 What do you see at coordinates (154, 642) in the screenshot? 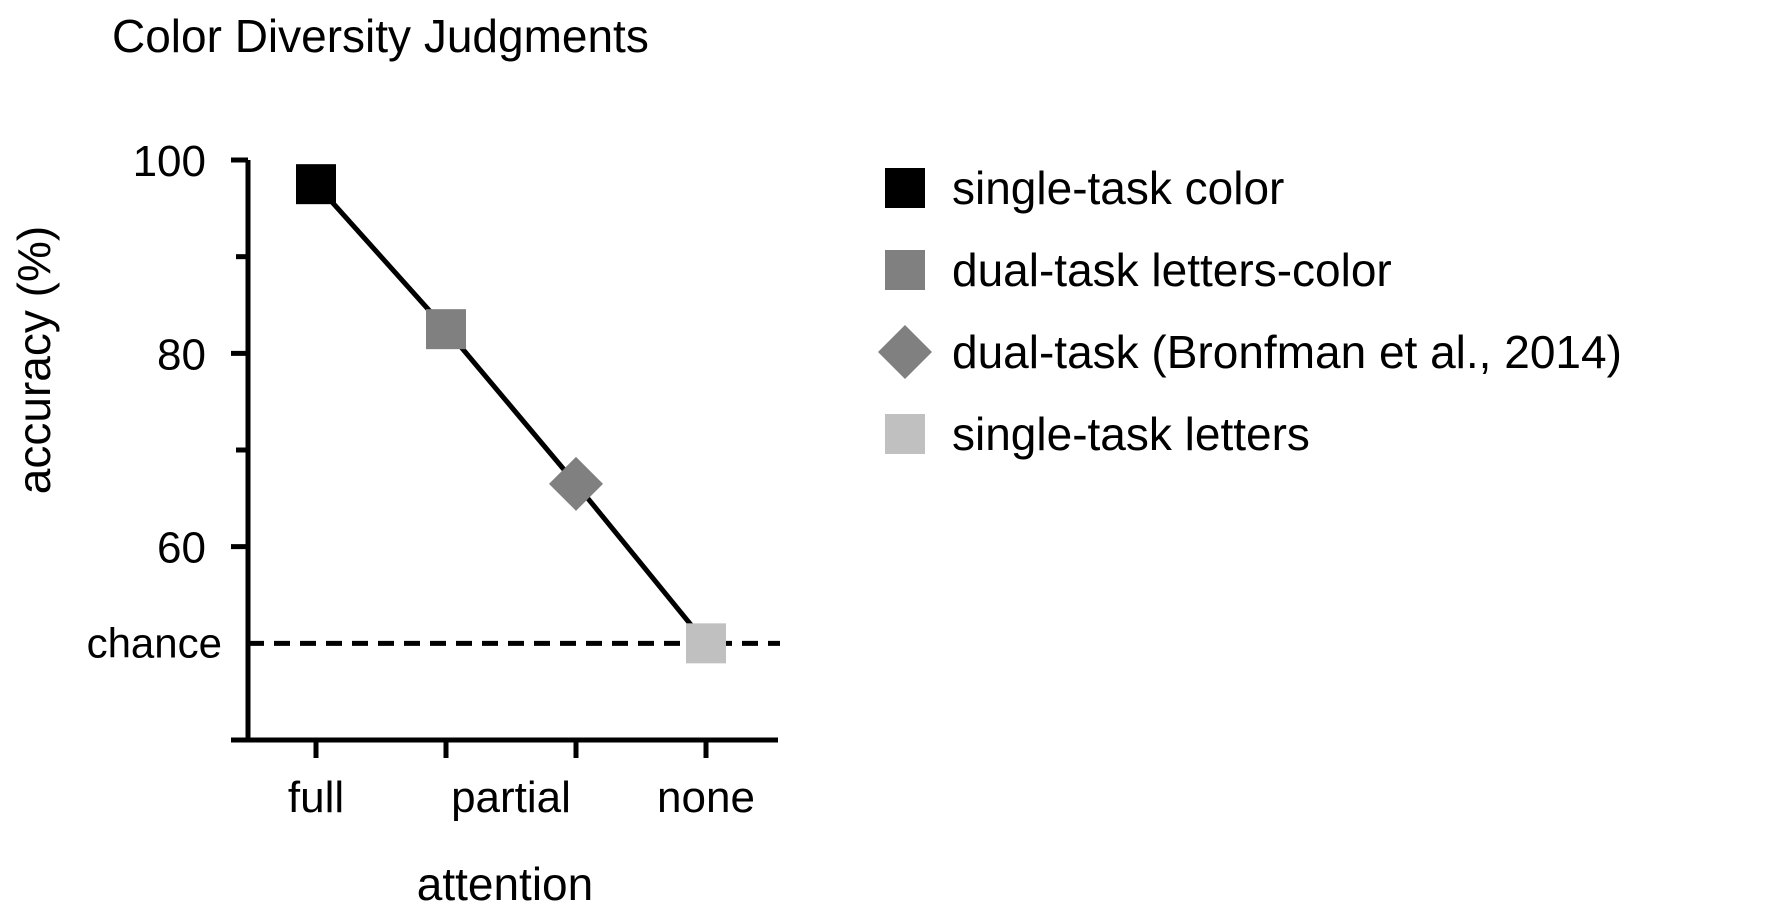
I see `chance-label: chance` at bounding box center [154, 642].